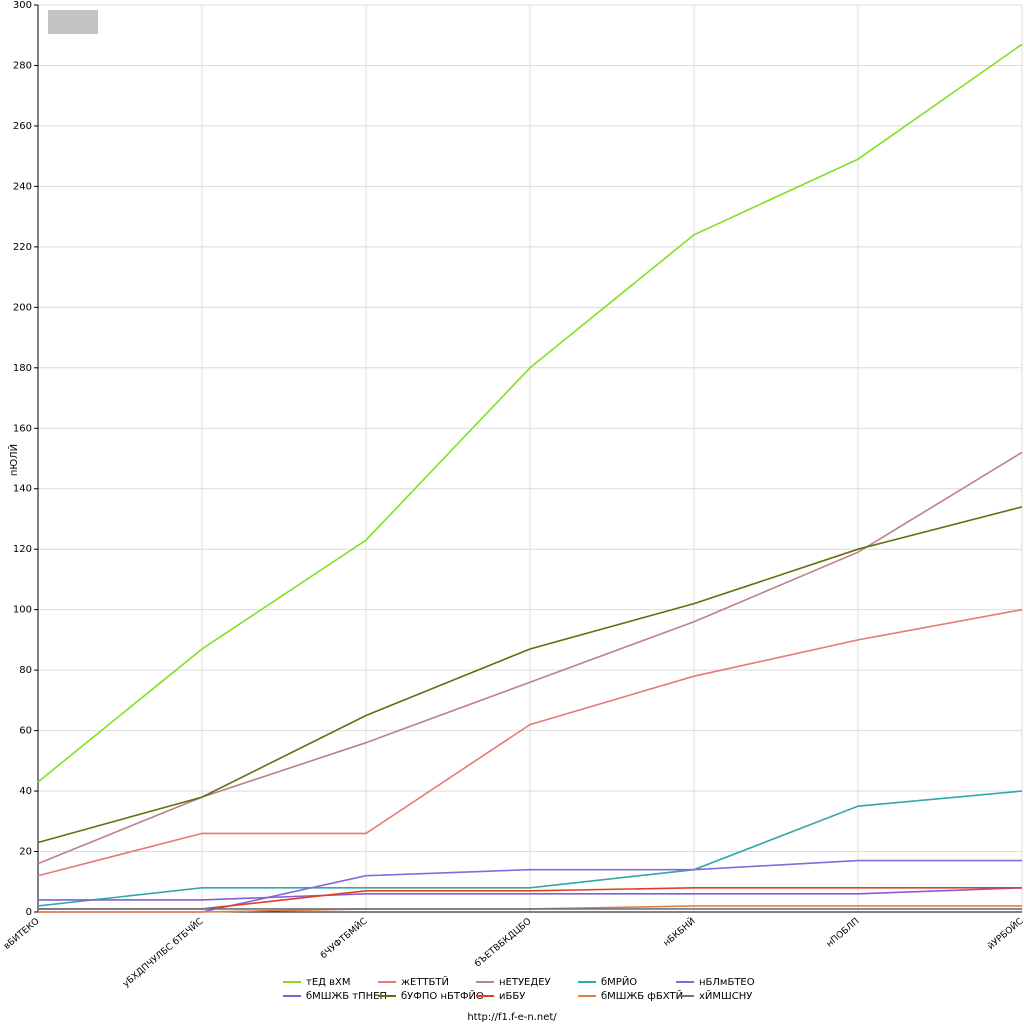 The image size is (1024, 1024). Describe the element at coordinates (344, 938) in the screenshot. I see `x-tick-label: бЧУФТБМЙС` at that location.